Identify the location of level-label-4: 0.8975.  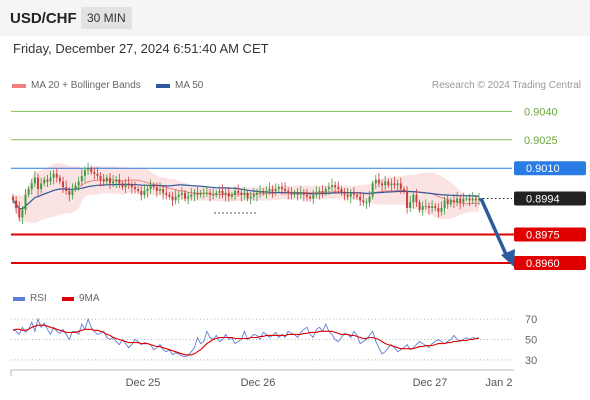
(543, 236).